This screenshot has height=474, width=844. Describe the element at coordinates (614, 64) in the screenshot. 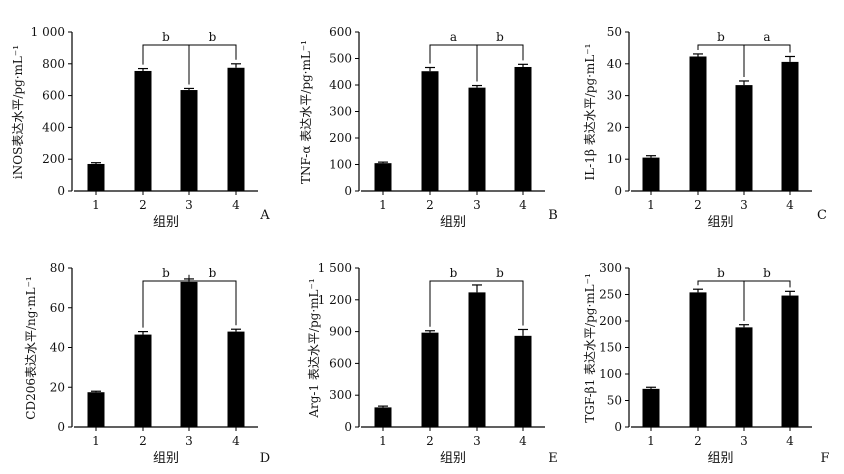

I see `y-tick-label: 40` at that location.